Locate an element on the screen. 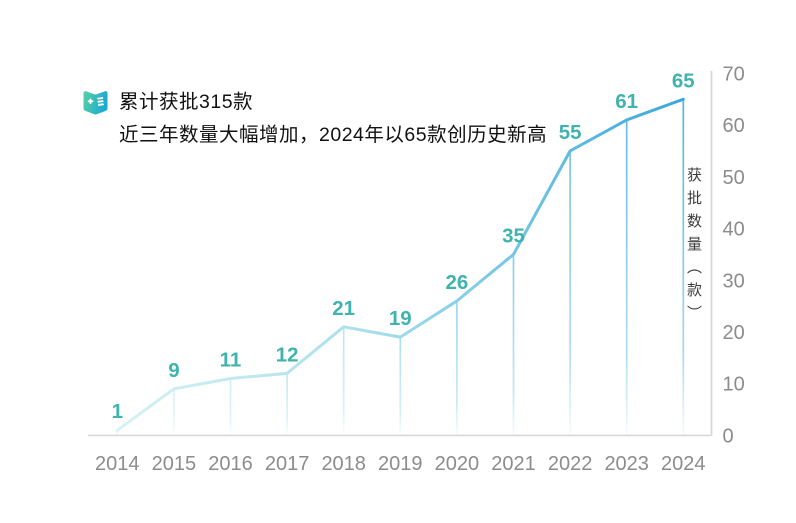 Image resolution: width=796 pixels, height=523 pixels. annotation-line1: 累计获批315款 is located at coordinates (186, 102).